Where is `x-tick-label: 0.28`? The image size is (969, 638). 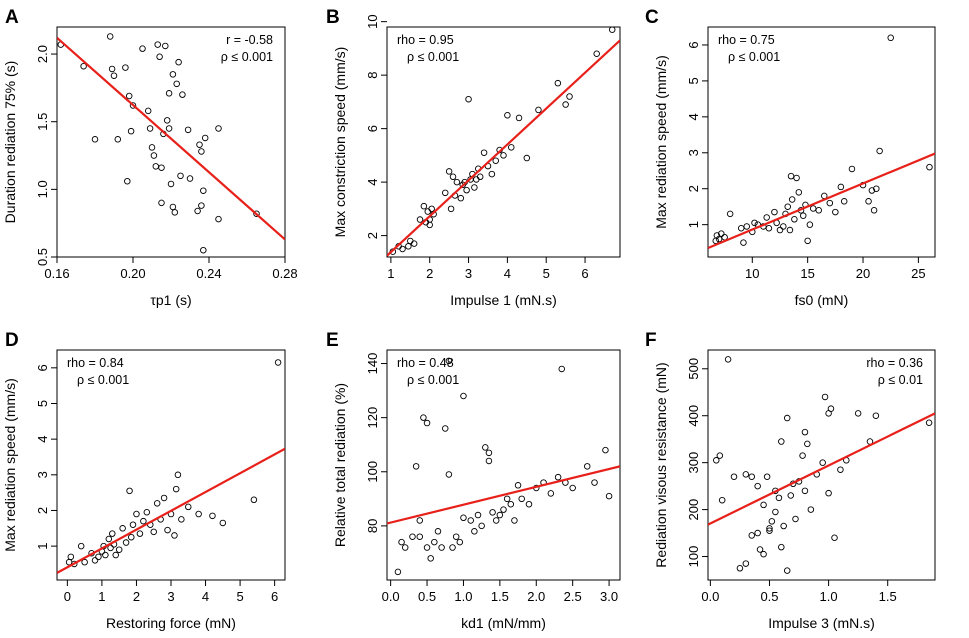 x-tick-label: 0.28 is located at coordinates (284, 273).